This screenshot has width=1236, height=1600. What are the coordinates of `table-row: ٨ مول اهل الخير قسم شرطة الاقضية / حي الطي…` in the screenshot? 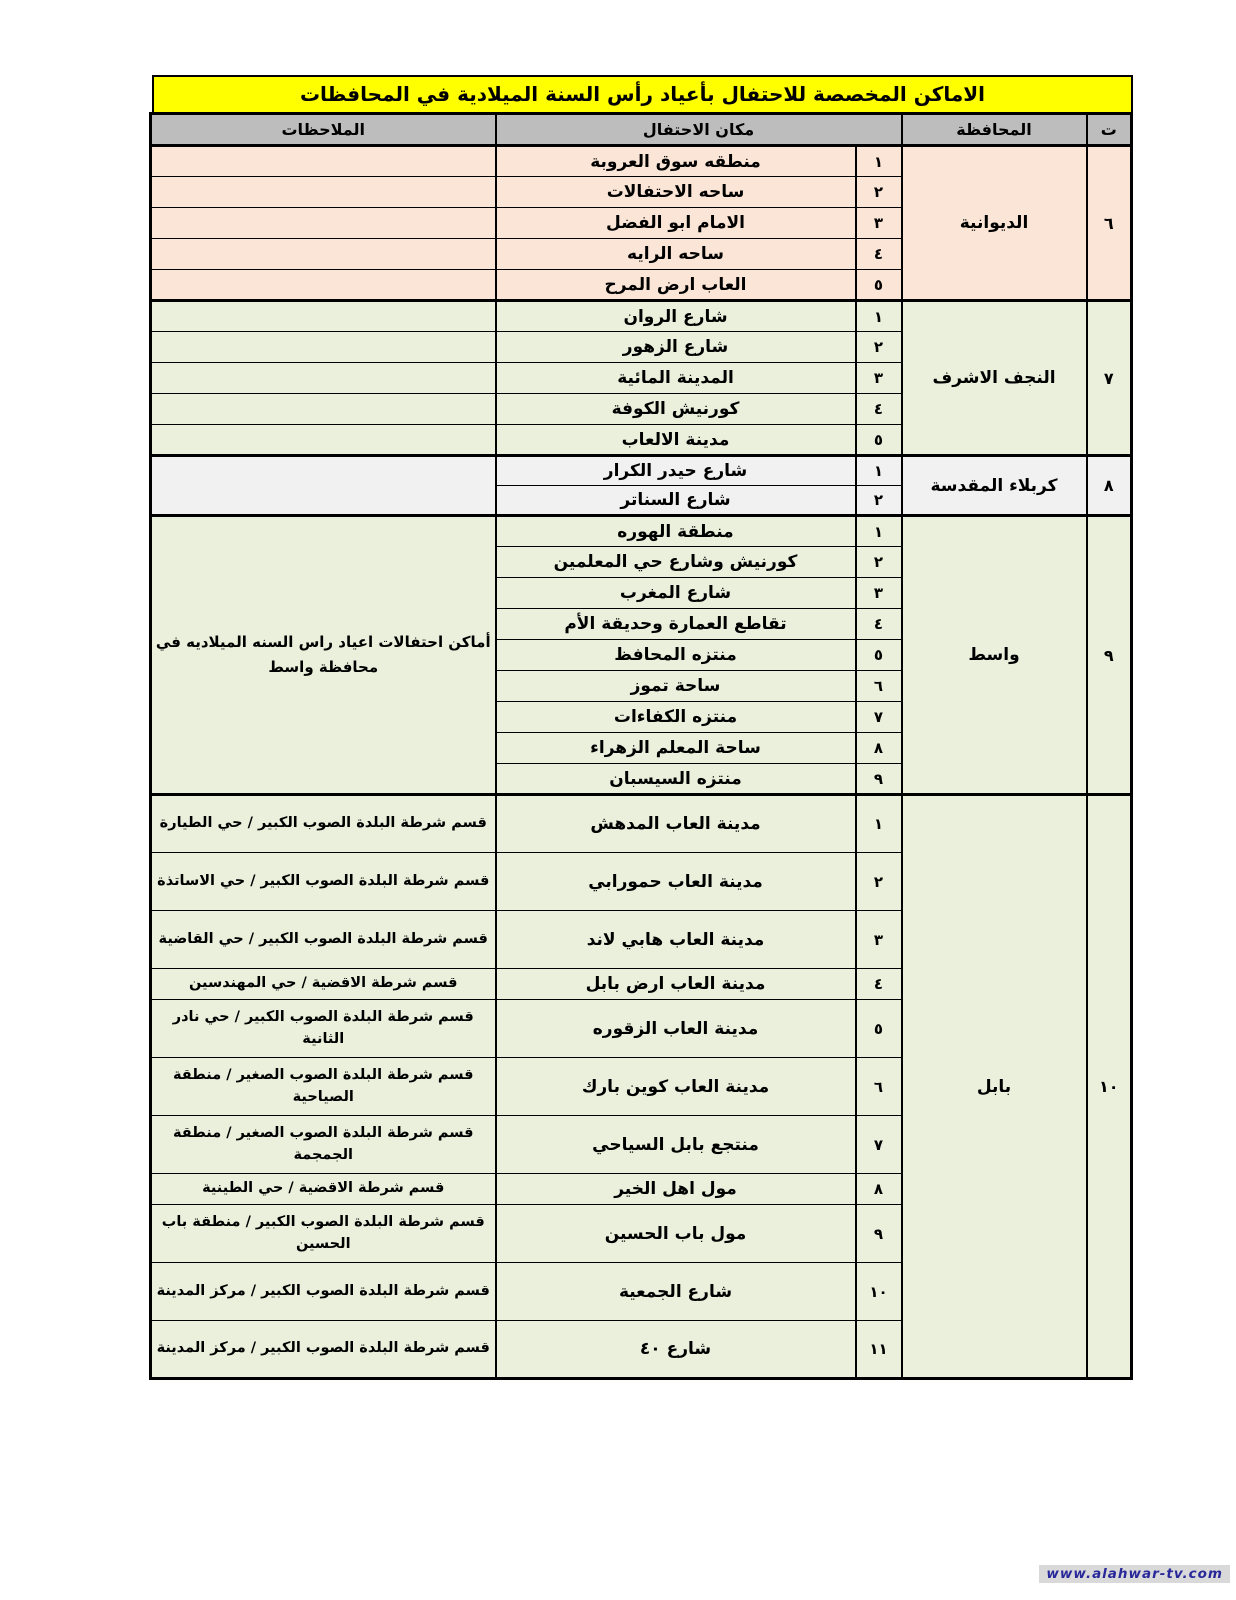 It's located at (640, 1189).